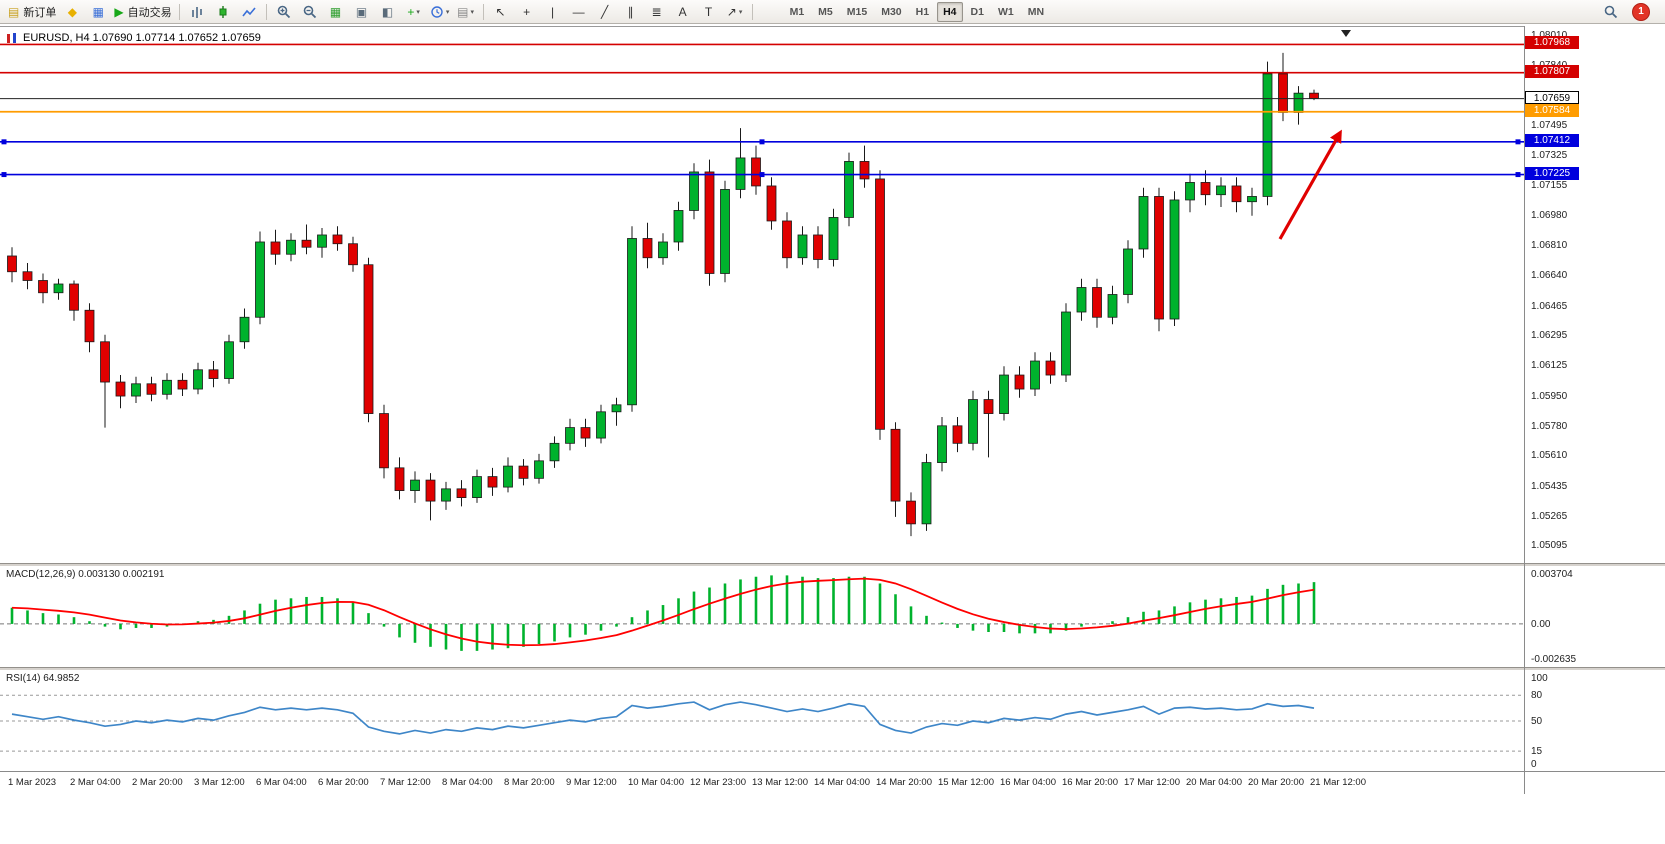 This screenshot has height=844, width=1665. What do you see at coordinates (1214, 782) in the screenshot?
I see `time-label: 20 Mar 04:00` at bounding box center [1214, 782].